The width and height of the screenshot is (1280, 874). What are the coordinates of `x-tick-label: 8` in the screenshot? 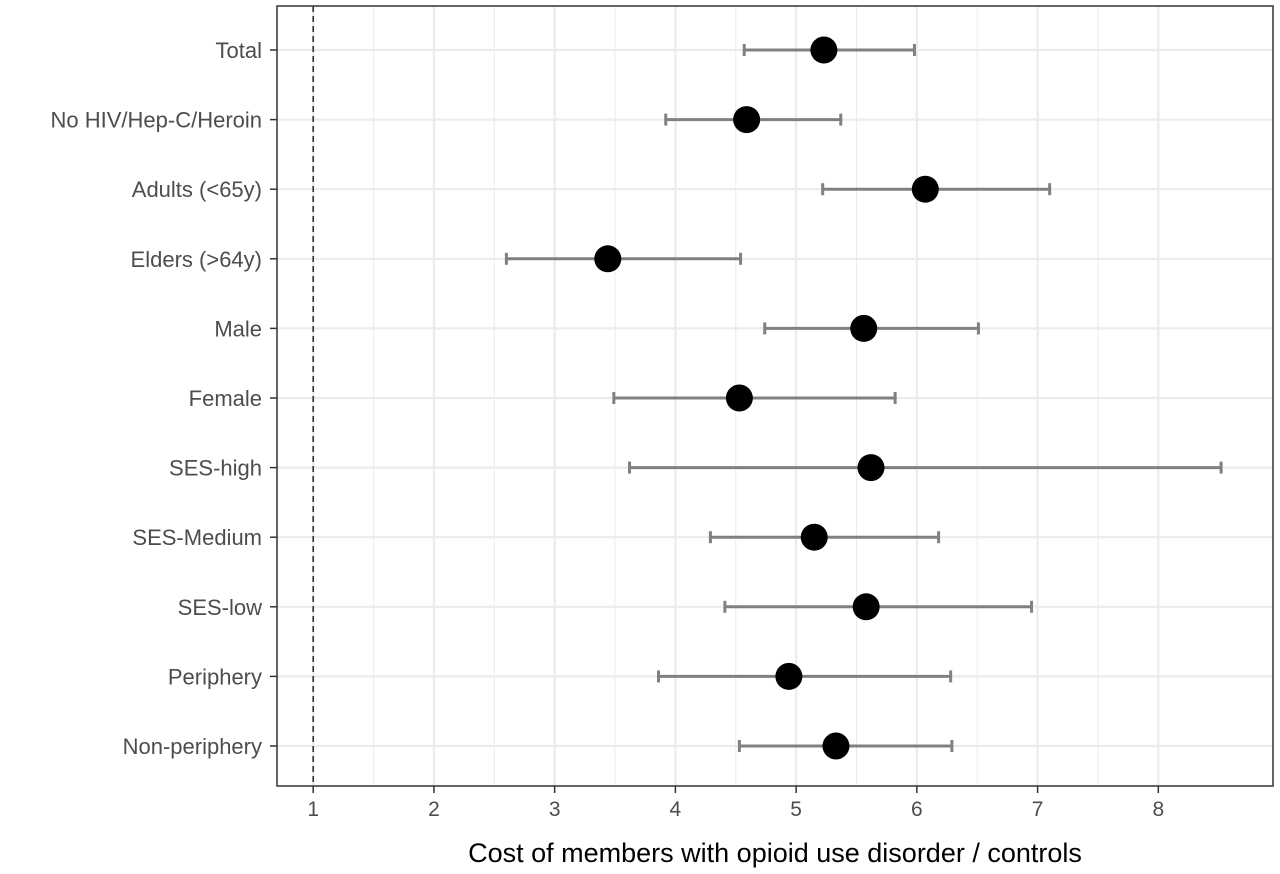 It's located at (1158, 809).